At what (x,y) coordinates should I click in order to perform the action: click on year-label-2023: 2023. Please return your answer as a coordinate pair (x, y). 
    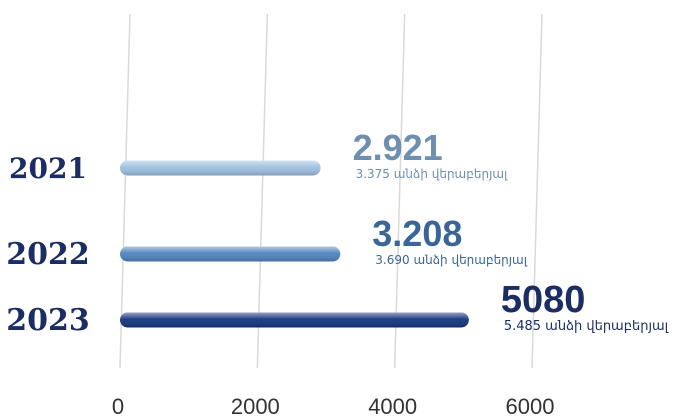
    Looking at the image, I should click on (48, 320).